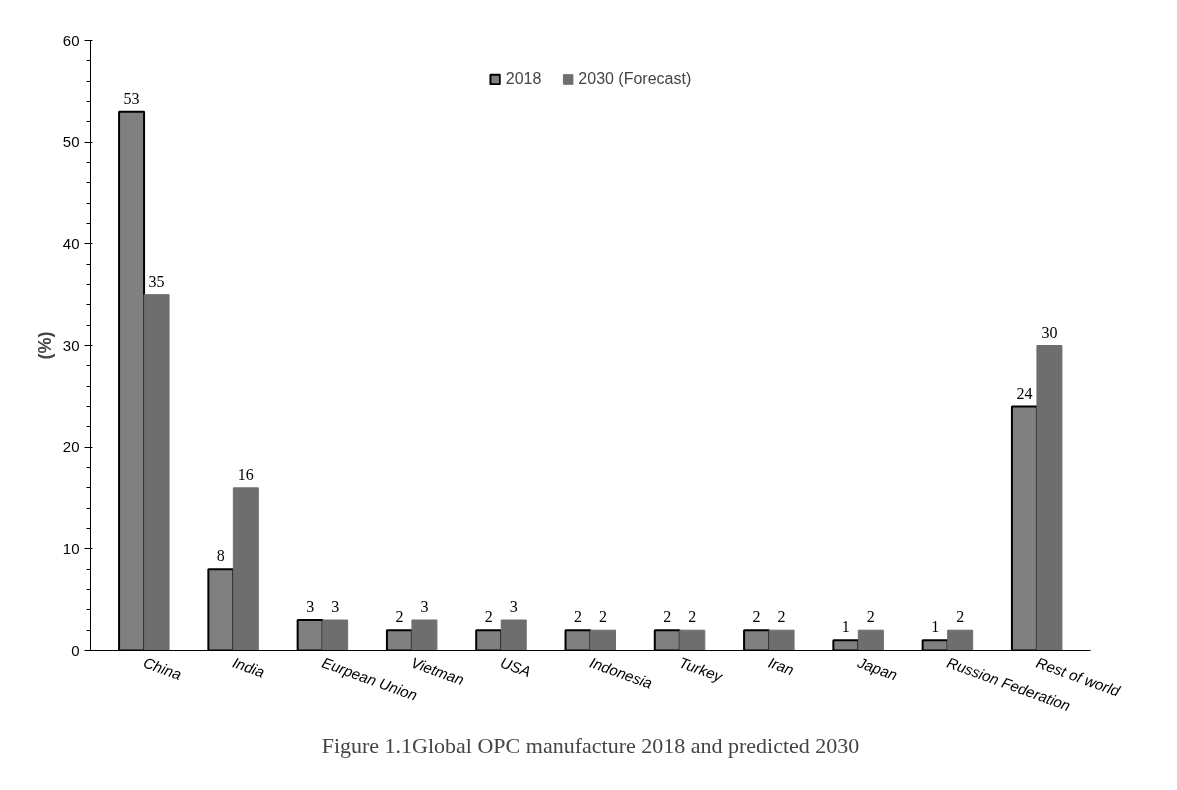 The height and width of the screenshot is (790, 1177). What do you see at coordinates (245, 474) in the screenshot?
I see `data-label: 16` at bounding box center [245, 474].